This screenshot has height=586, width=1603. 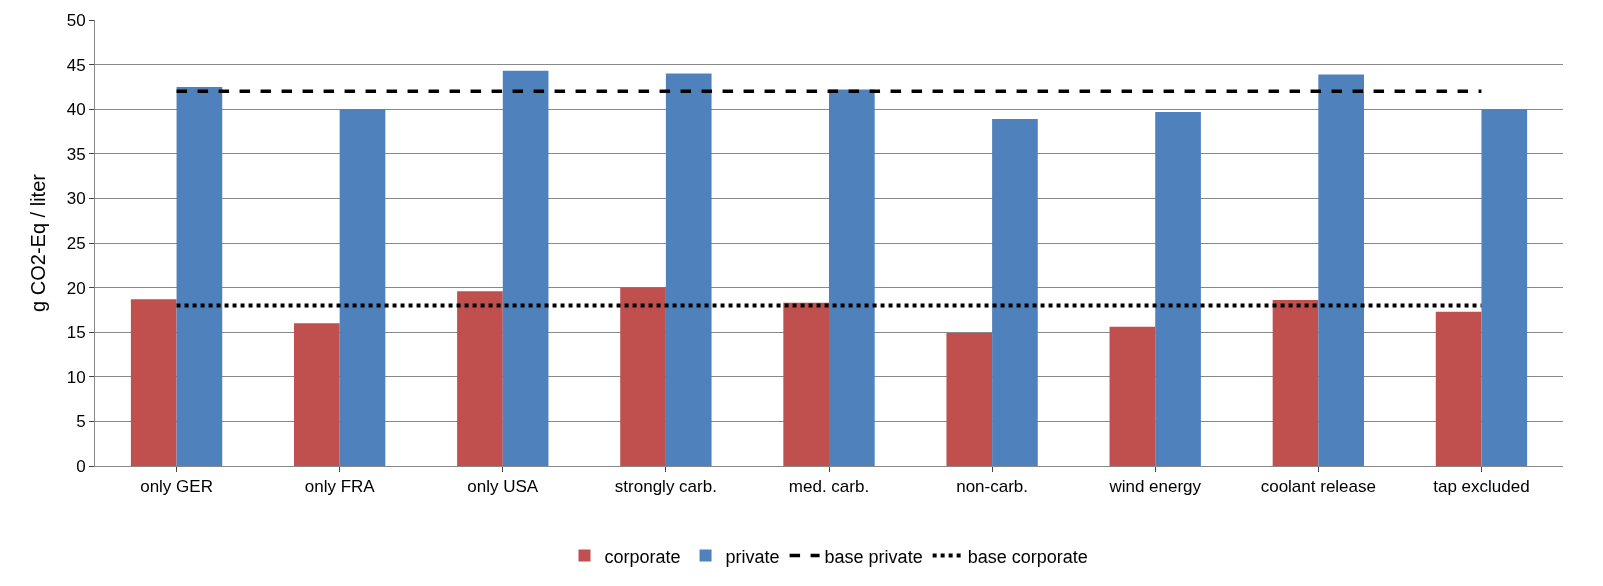 I want to click on x-tick-label: wind energy, so click(x=1155, y=487).